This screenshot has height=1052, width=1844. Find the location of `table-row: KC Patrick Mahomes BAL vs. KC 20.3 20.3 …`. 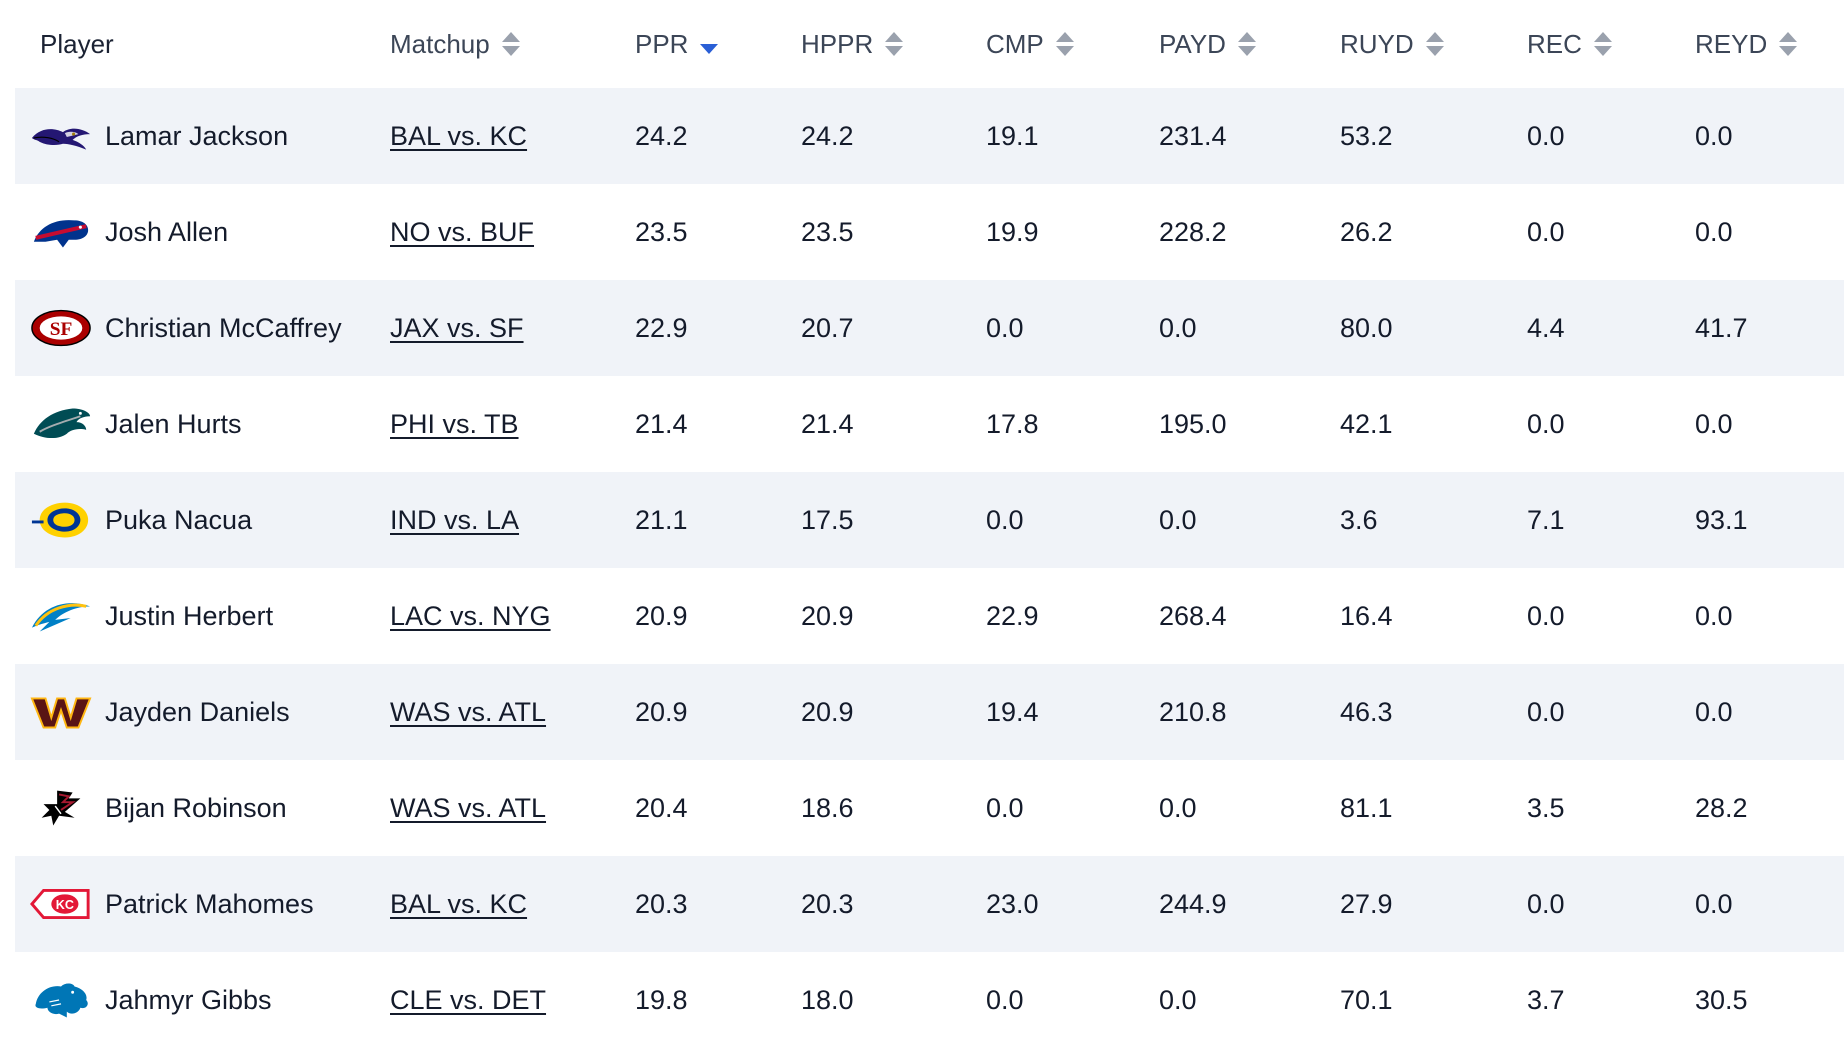

table-row: KC Patrick Mahomes BAL vs. KC 20.3 20.3 … is located at coordinates (929, 904).